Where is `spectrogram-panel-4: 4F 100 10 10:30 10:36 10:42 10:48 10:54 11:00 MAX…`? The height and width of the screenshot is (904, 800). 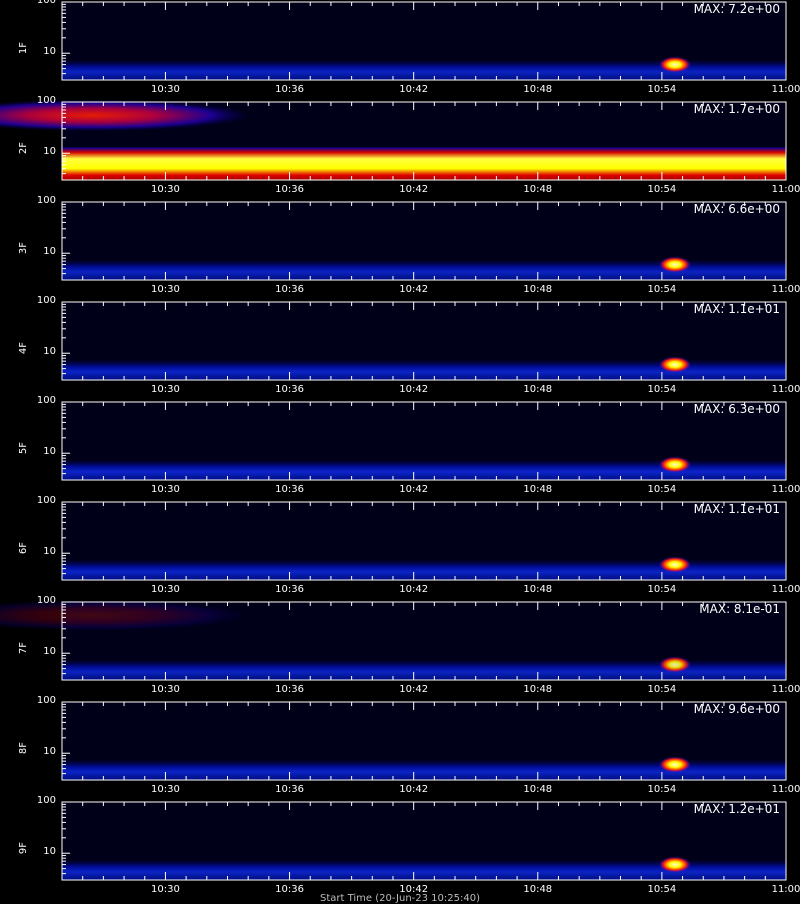 spectrogram-panel-4: 4F 100 10 10:30 10:36 10:42 10:48 10:54 11:00 MAX… is located at coordinates (400, 347).